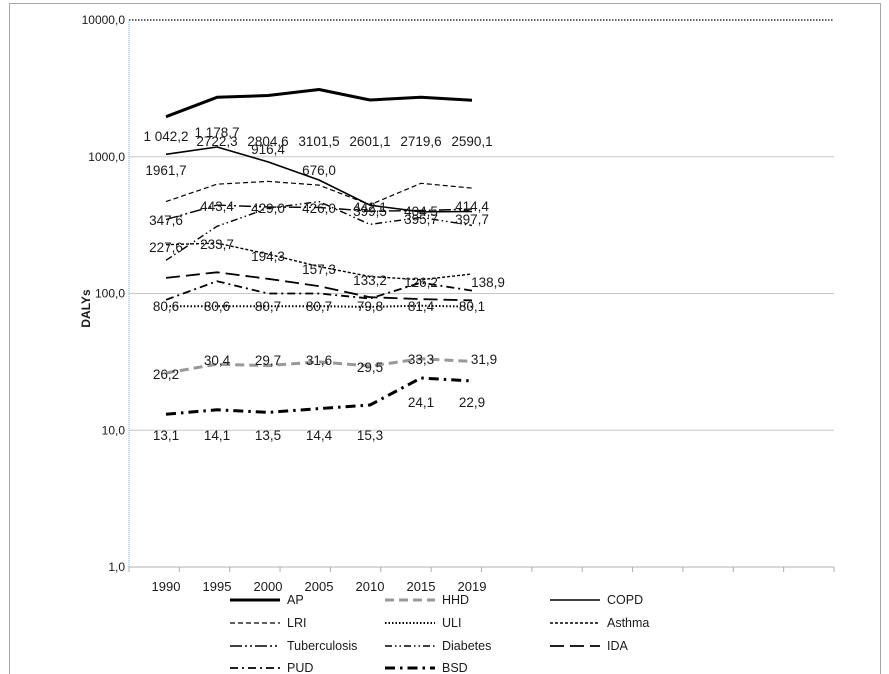 The width and height of the screenshot is (889, 674). I want to click on x-tick-label: 1990, so click(166, 586).